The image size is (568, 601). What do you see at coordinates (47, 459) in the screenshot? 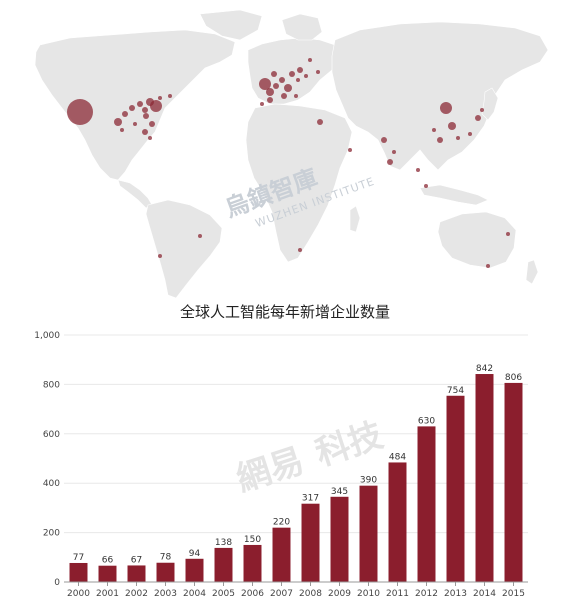
I see `y-axis-ticks: 0 200 400 600 800 1,000` at bounding box center [47, 459].